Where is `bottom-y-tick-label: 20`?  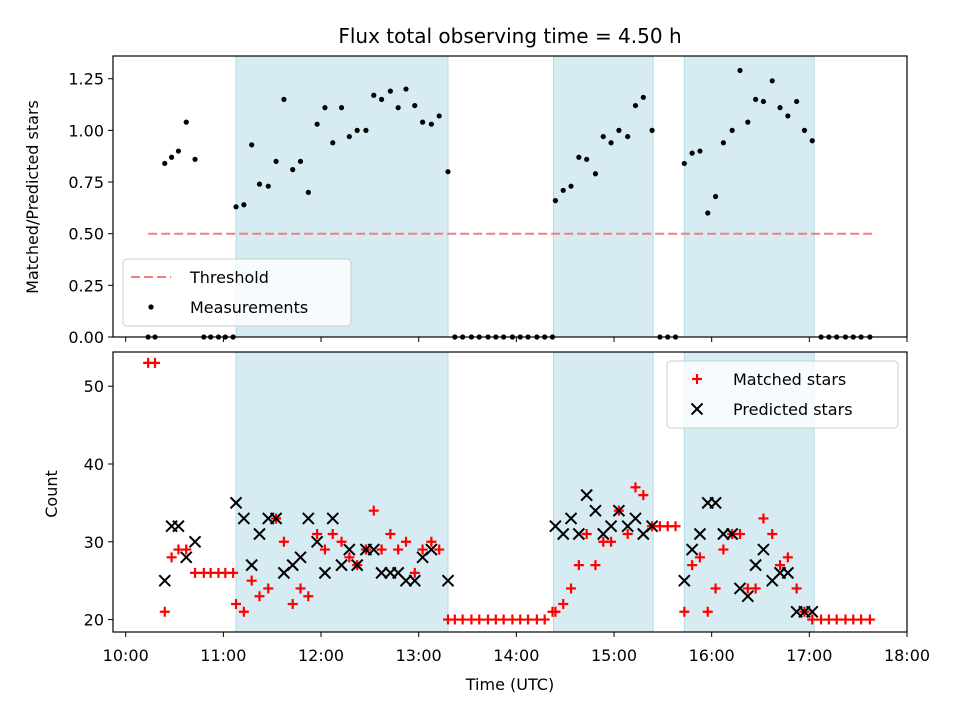 bottom-y-tick-label: 20 is located at coordinates (94, 620).